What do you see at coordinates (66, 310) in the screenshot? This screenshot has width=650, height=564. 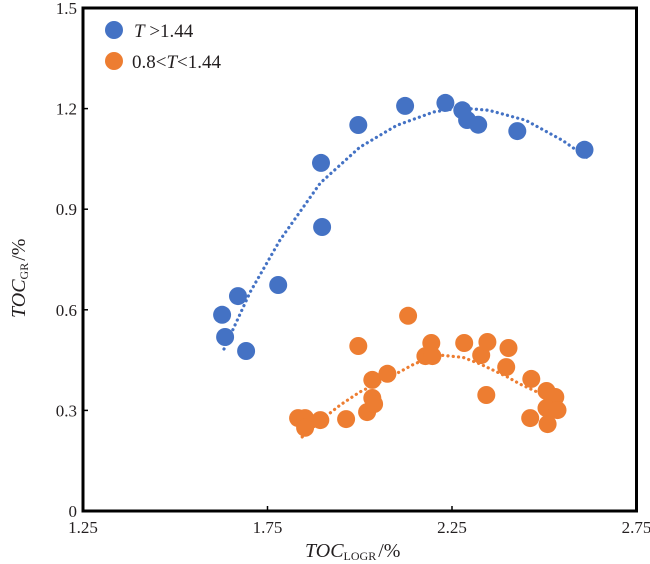 I see `y-tick-label: 0.6` at bounding box center [66, 310].